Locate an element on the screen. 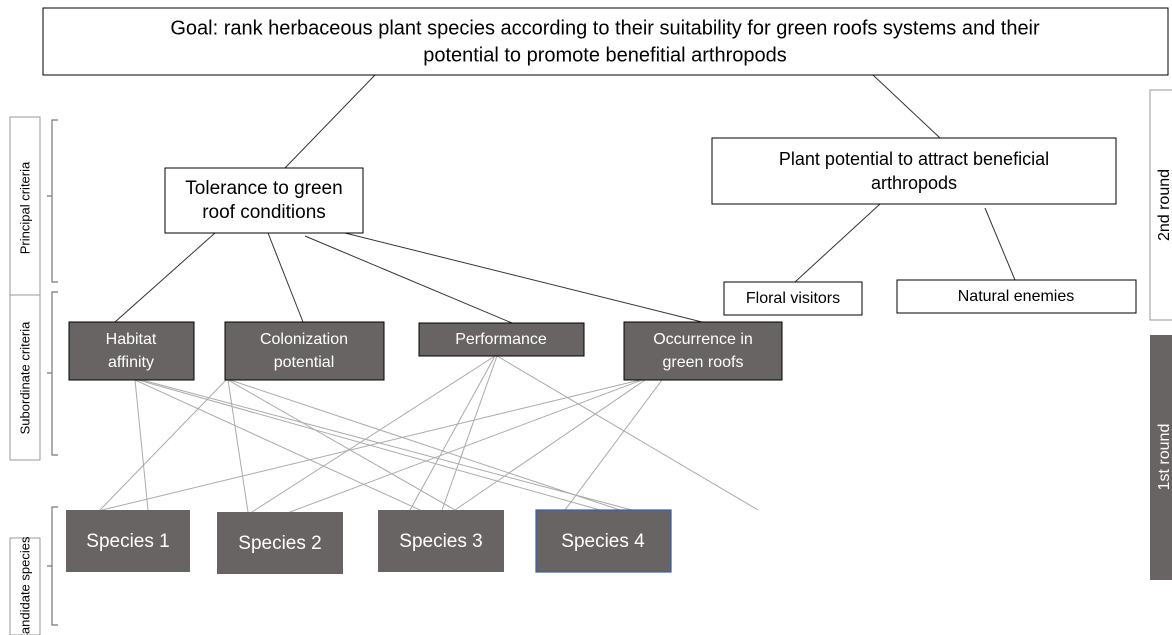 The image size is (1172, 635). goal-box is located at coordinates (605, 41).